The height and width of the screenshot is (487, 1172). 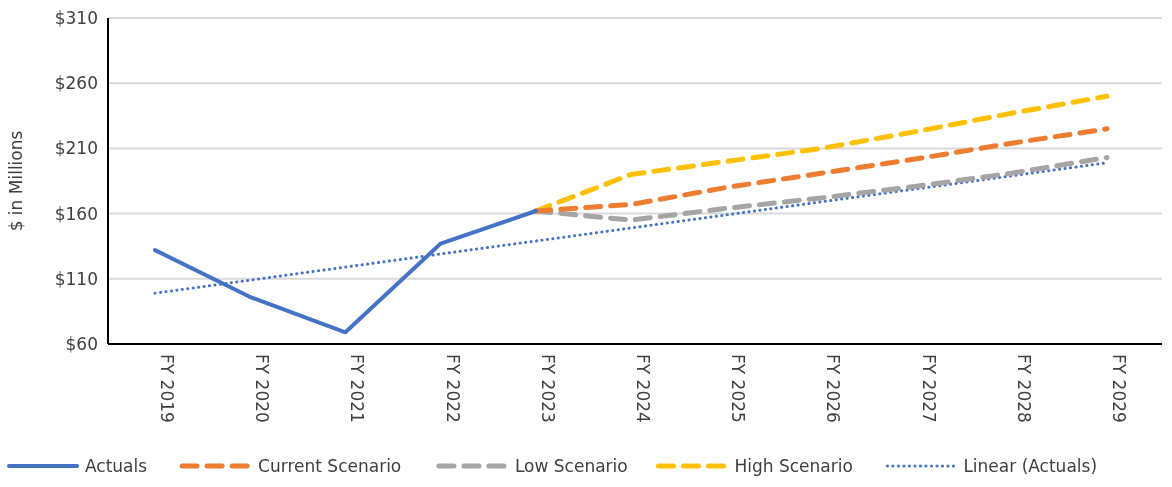 I want to click on x-tick-label: FY 2026, so click(x=833, y=388).